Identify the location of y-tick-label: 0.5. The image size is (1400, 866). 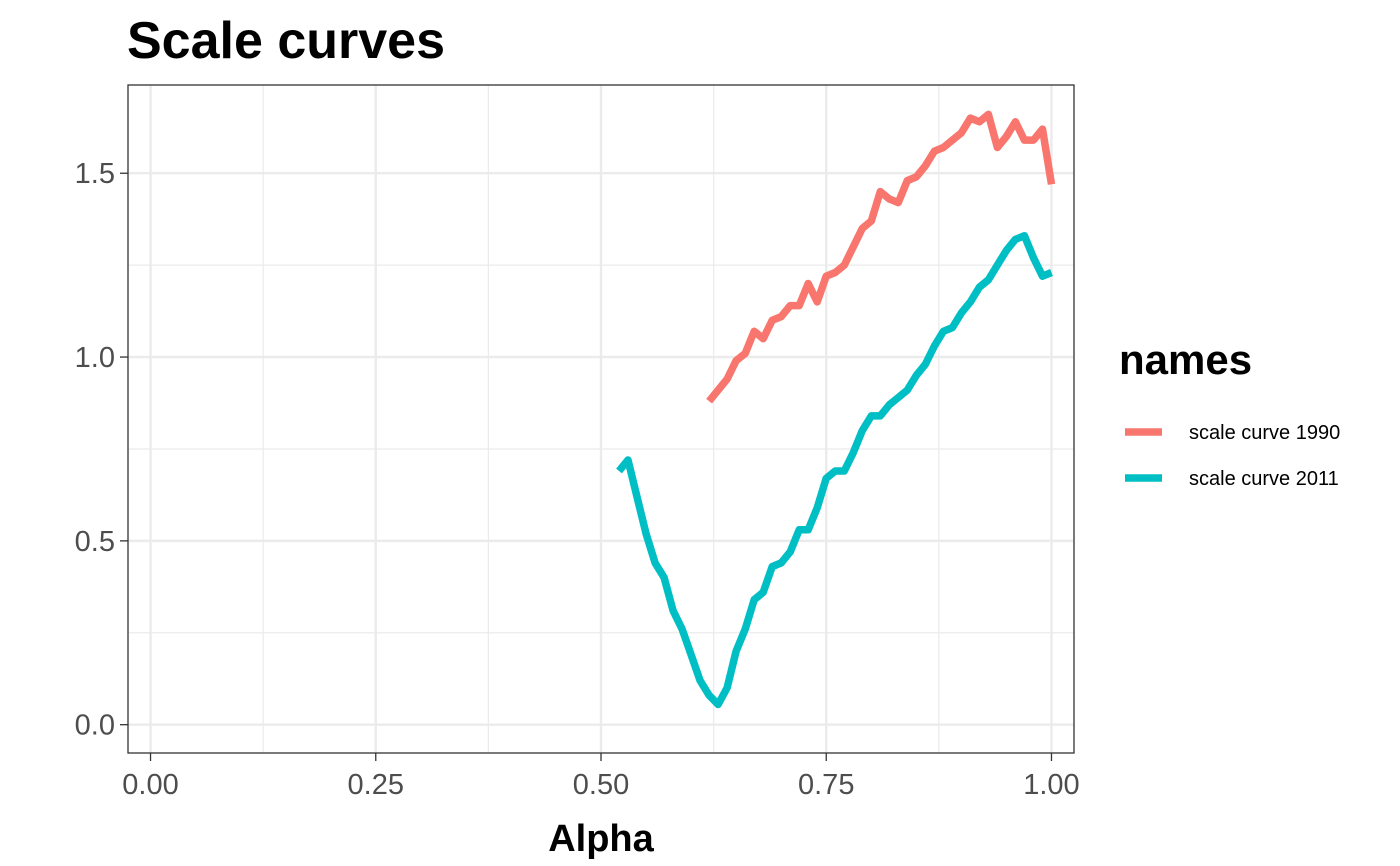
(95, 542).